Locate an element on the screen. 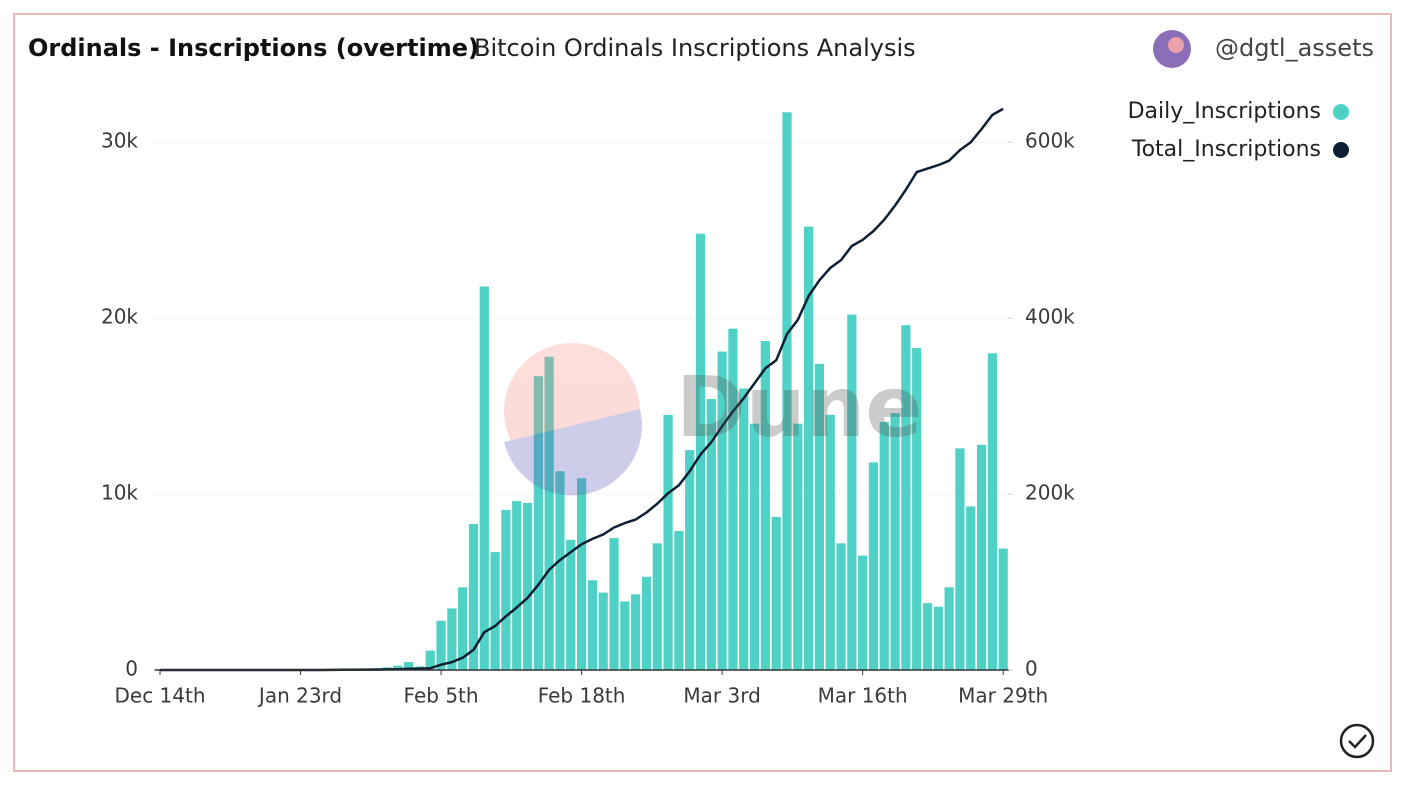 This screenshot has height=785, width=1406. x-tick-label: Jan 23rd is located at coordinates (299, 696).